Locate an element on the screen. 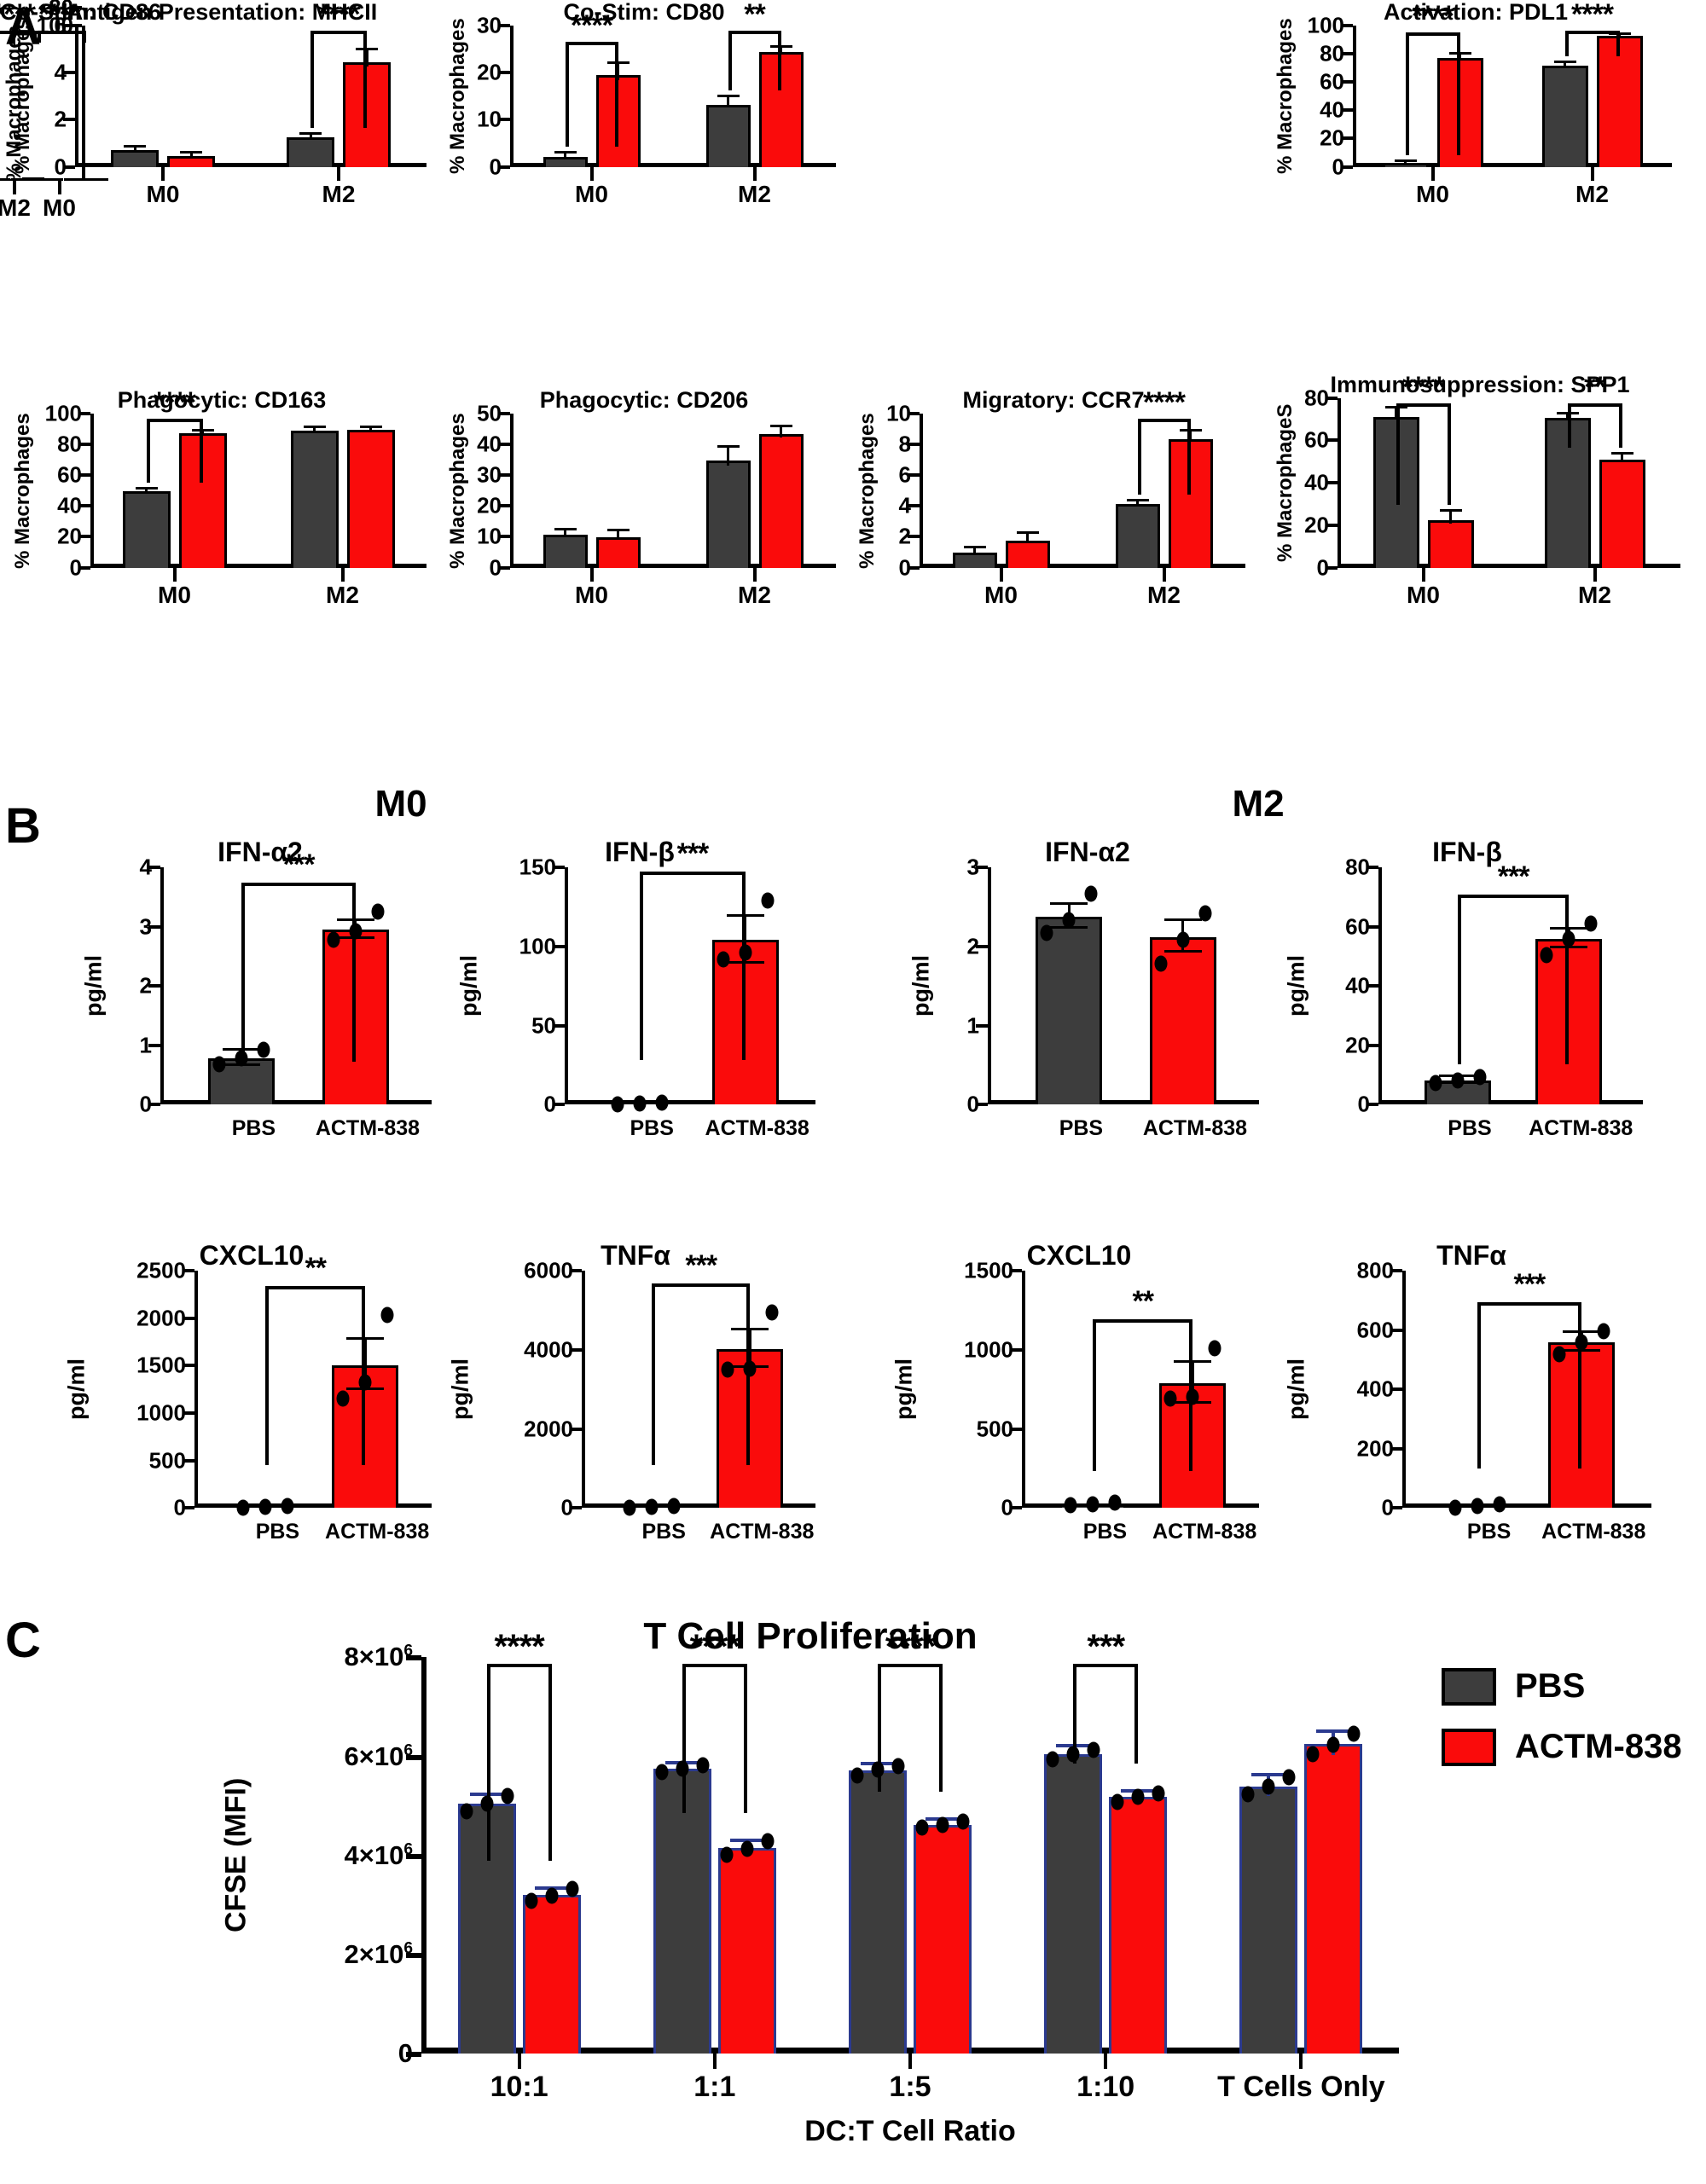 The width and height of the screenshot is (1706, 2184). y-tick-label: 150 is located at coordinates (537, 867).